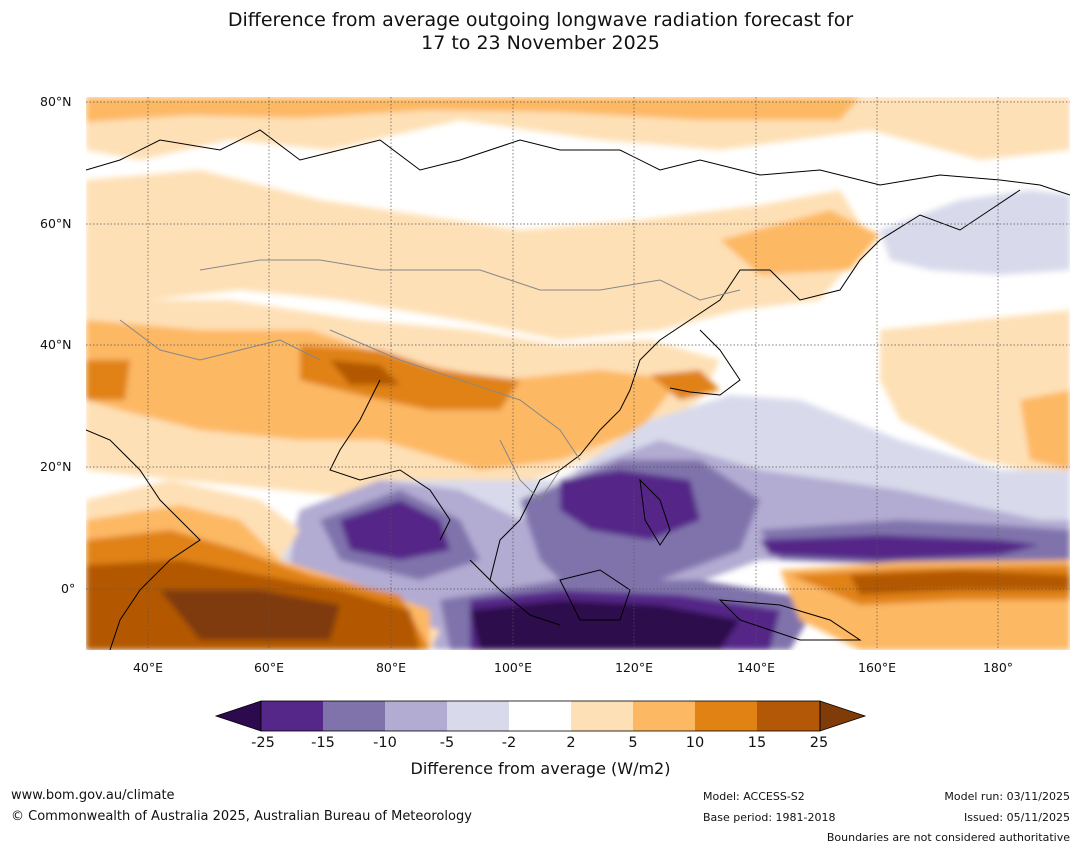 The height and width of the screenshot is (850, 1081). Describe the element at coordinates (530, 470) in the screenshot. I see `border-southeast-asia` at that location.